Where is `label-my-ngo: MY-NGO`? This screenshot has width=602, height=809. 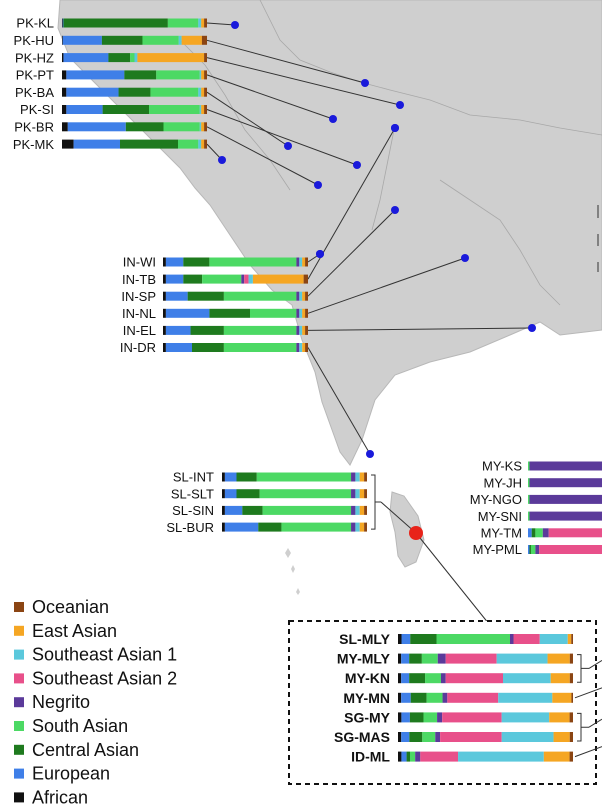 label-my-ngo: MY-NGO is located at coordinates (496, 499).